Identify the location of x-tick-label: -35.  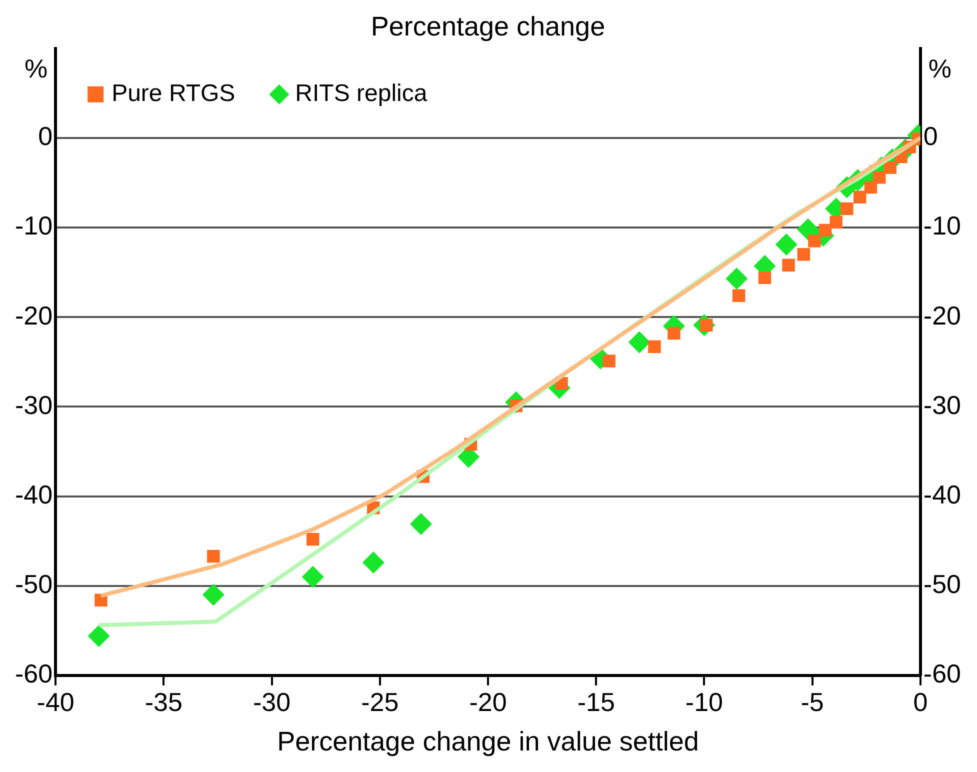
(163, 702).